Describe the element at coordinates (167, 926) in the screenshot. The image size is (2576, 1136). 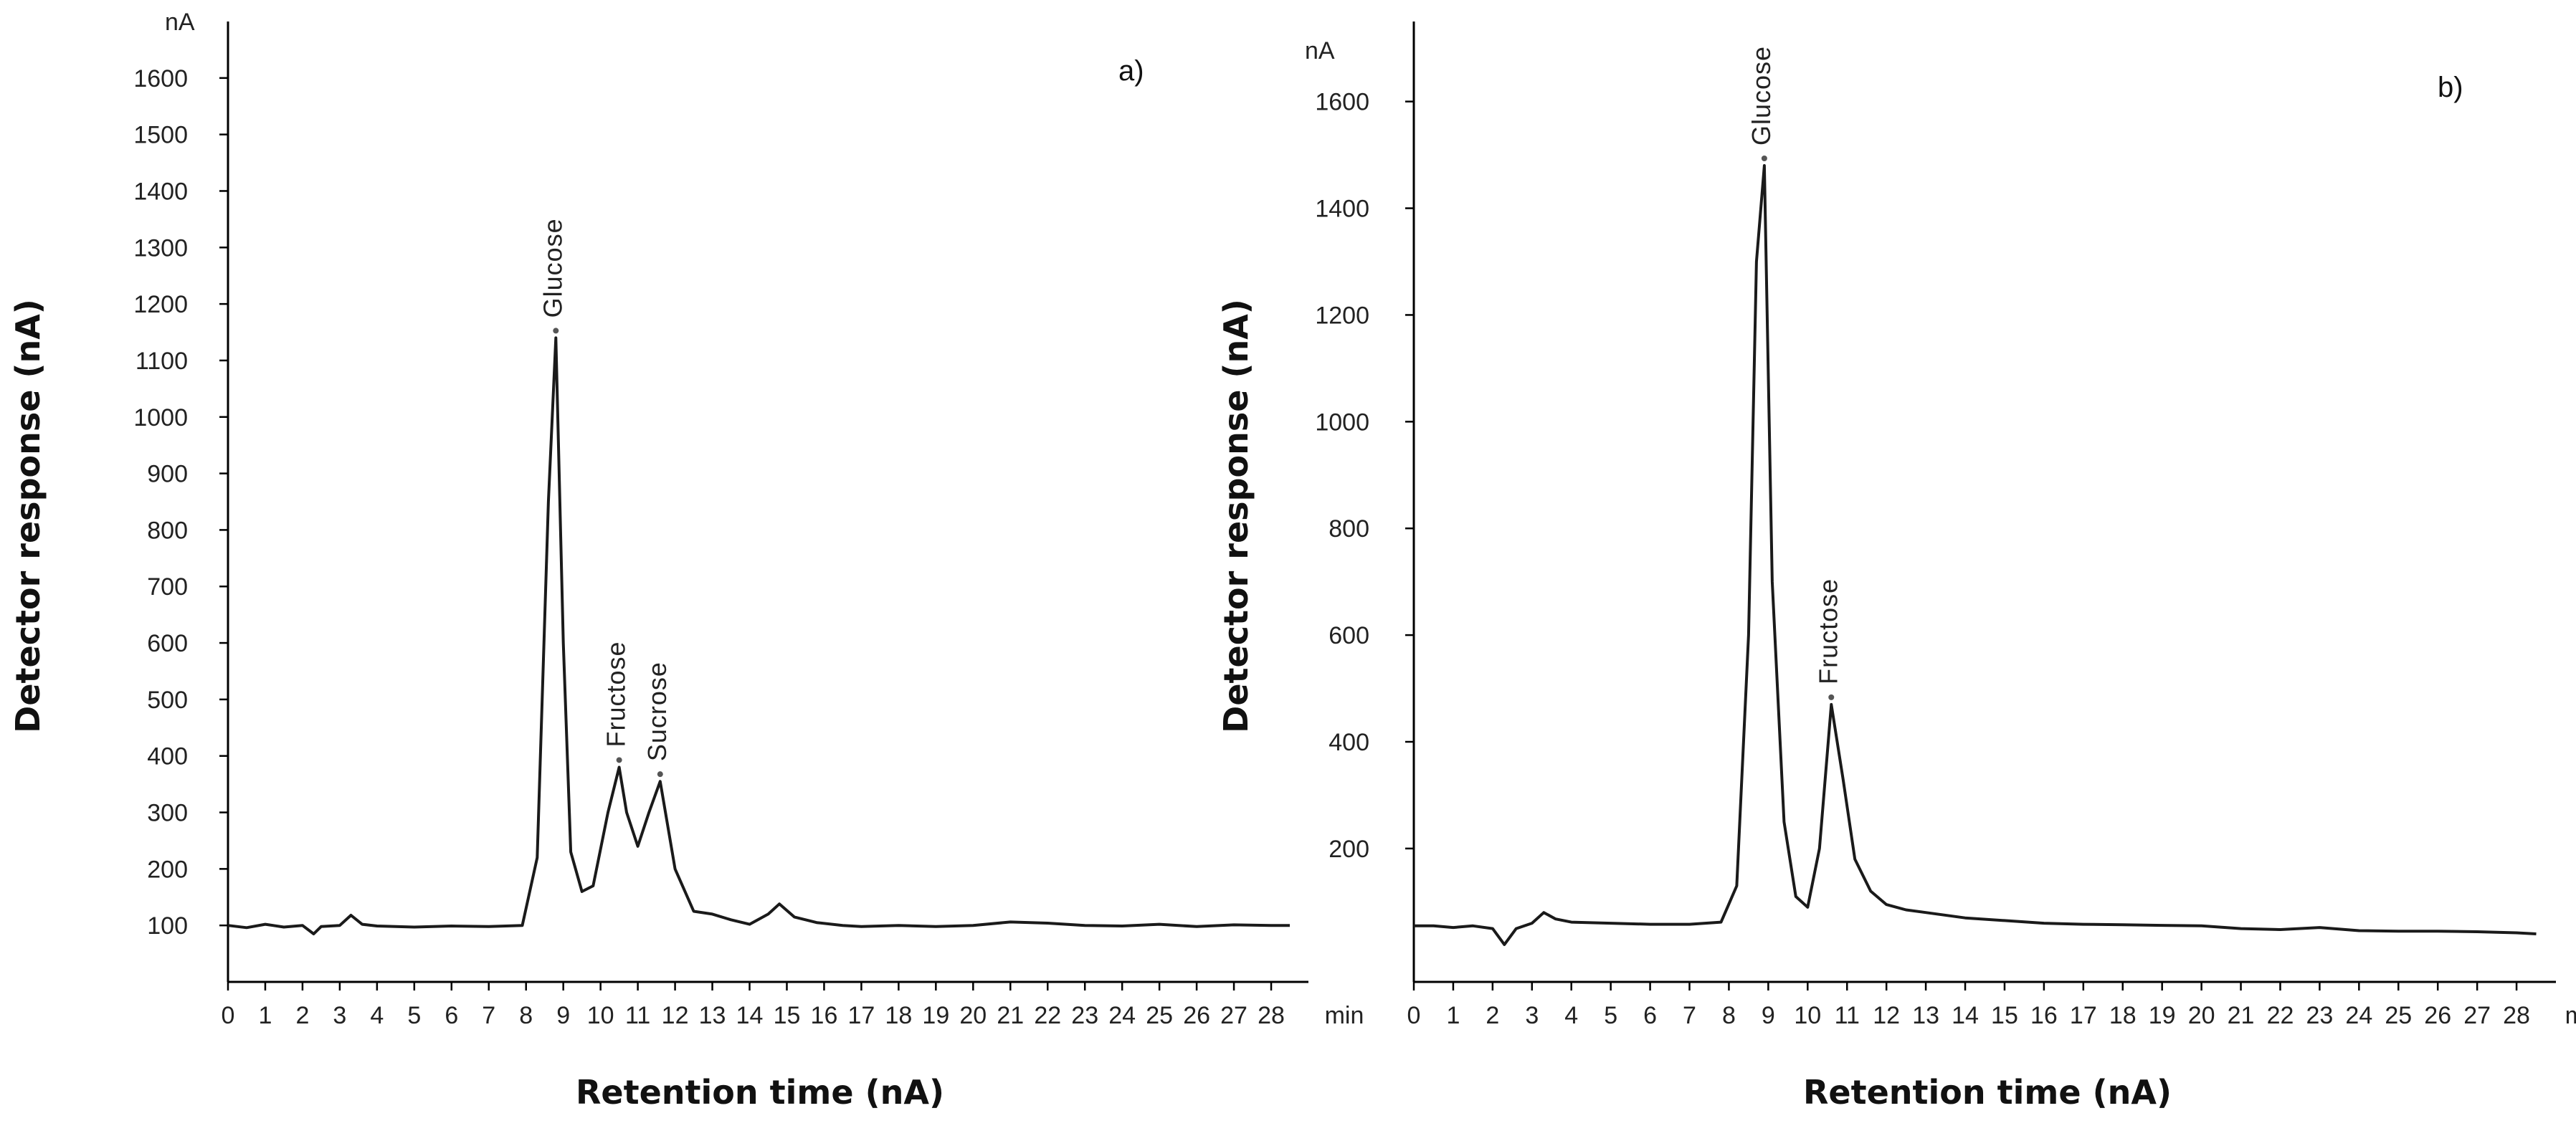
I see `y-tick-label: 100` at that location.